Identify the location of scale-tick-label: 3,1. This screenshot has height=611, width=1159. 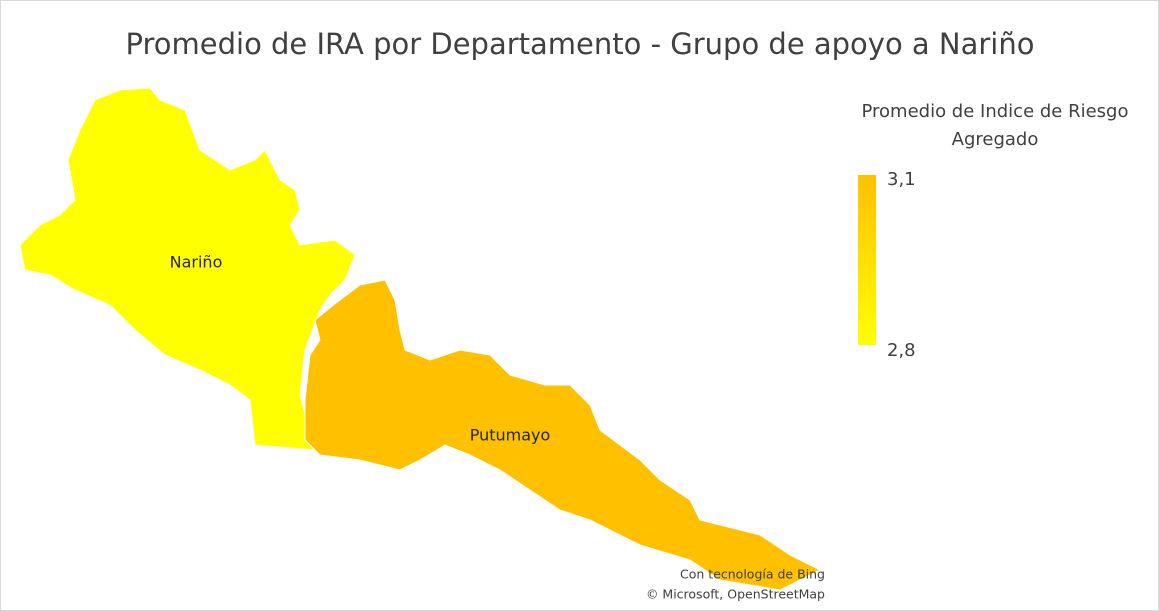
(901, 179).